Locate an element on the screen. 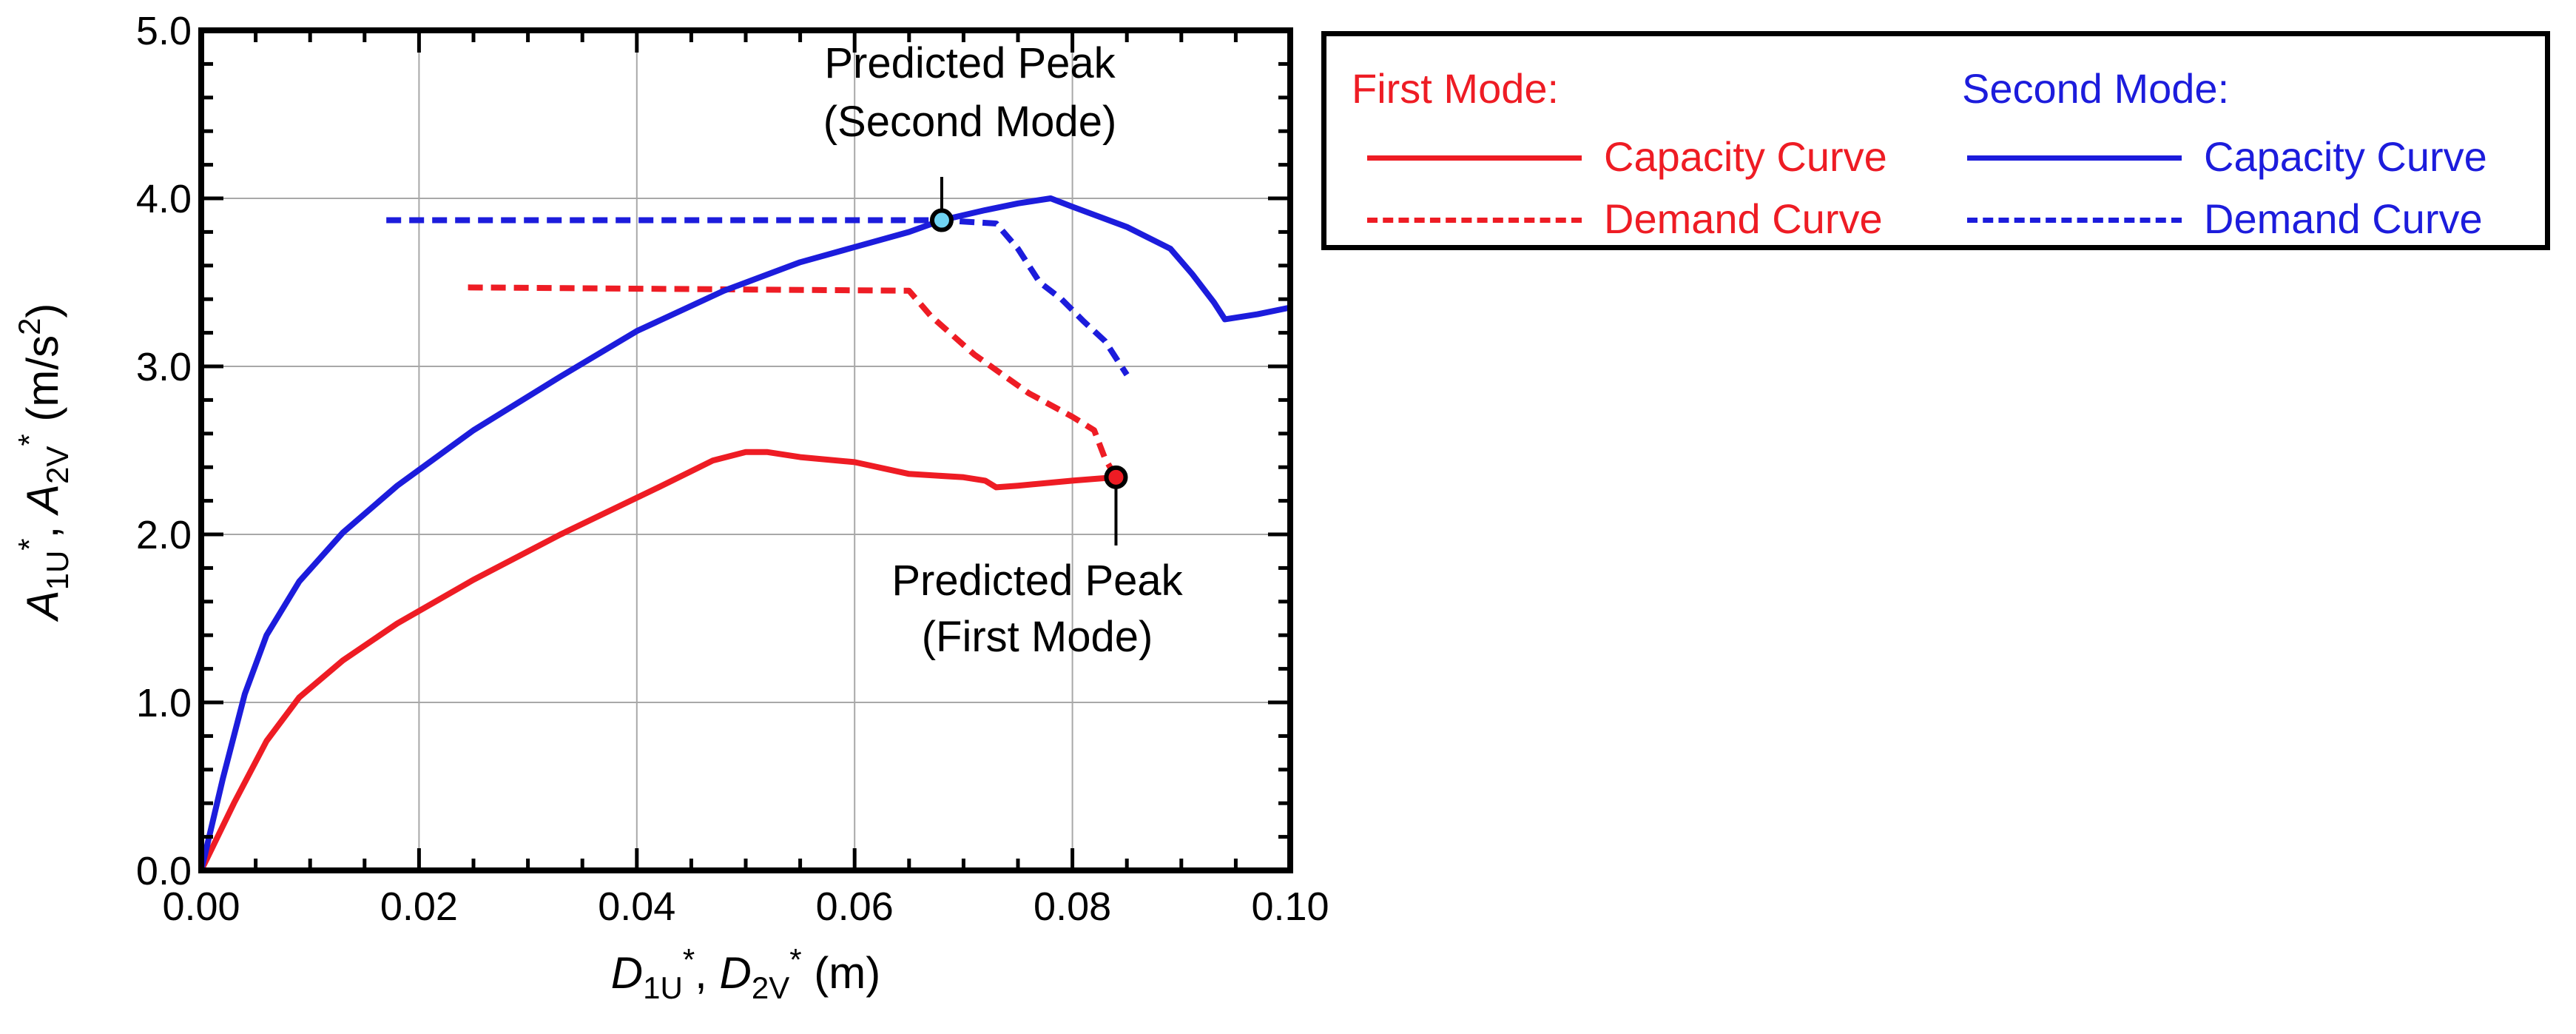 The height and width of the screenshot is (1034, 2576). y-tick-label: 4.0 is located at coordinates (164, 199).